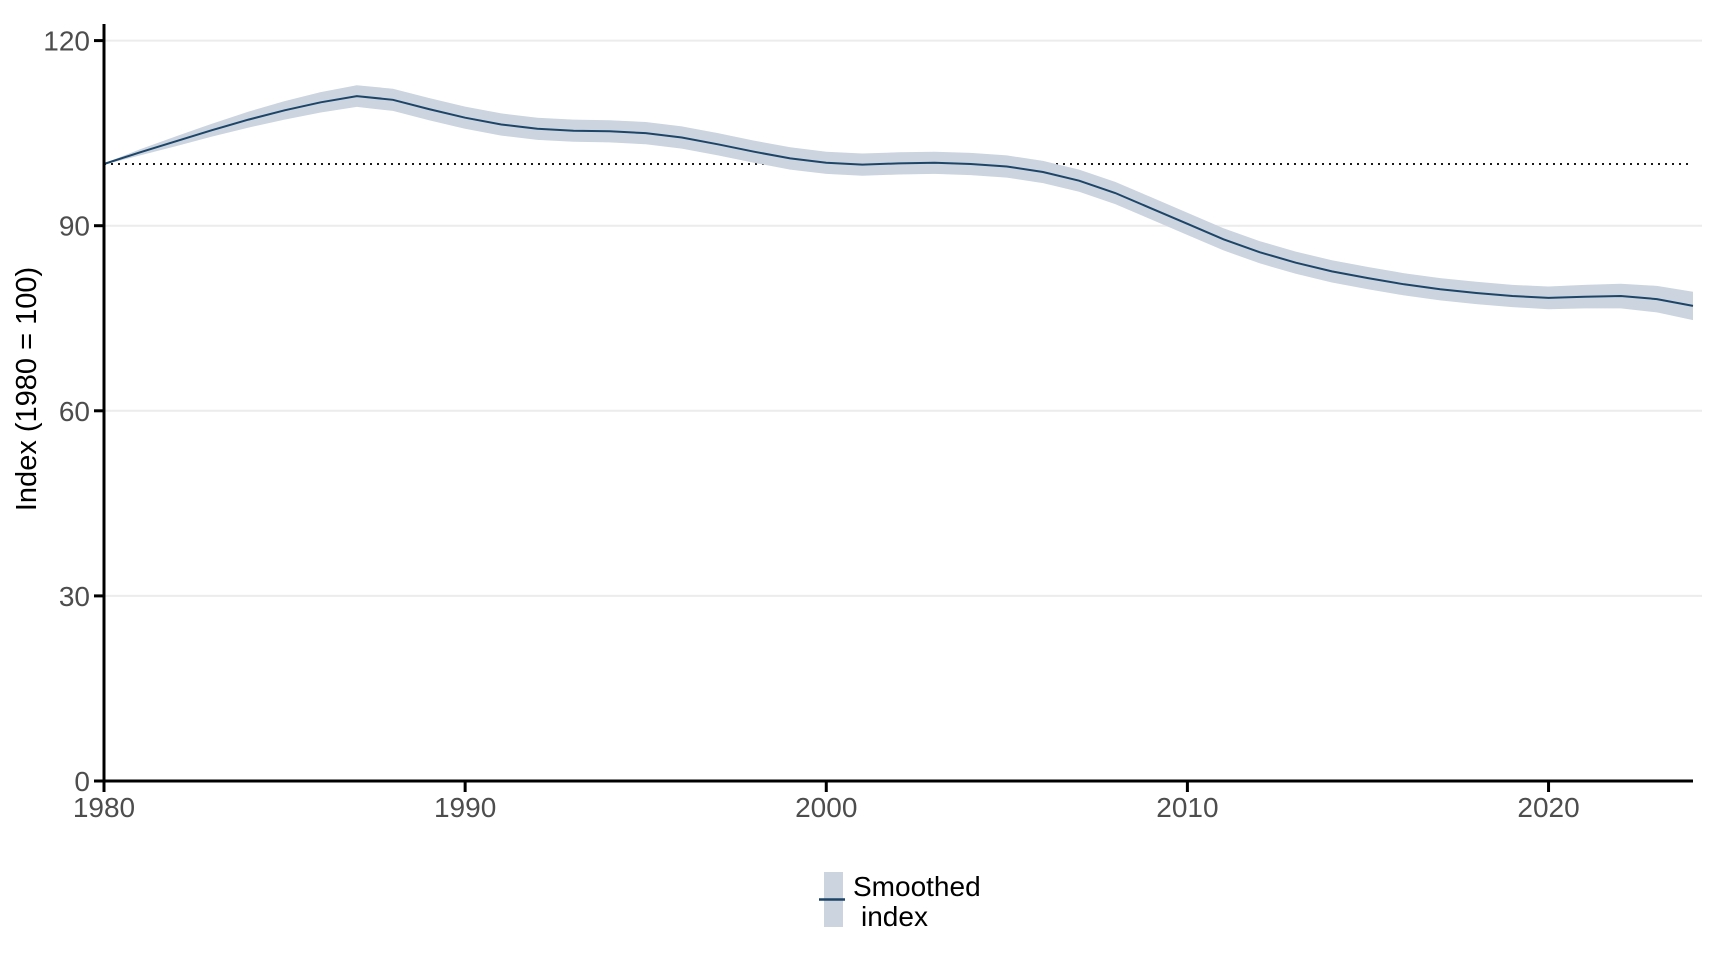 The width and height of the screenshot is (1718, 960). What do you see at coordinates (98, 411) in the screenshot?
I see `y-axis-ticks` at bounding box center [98, 411].